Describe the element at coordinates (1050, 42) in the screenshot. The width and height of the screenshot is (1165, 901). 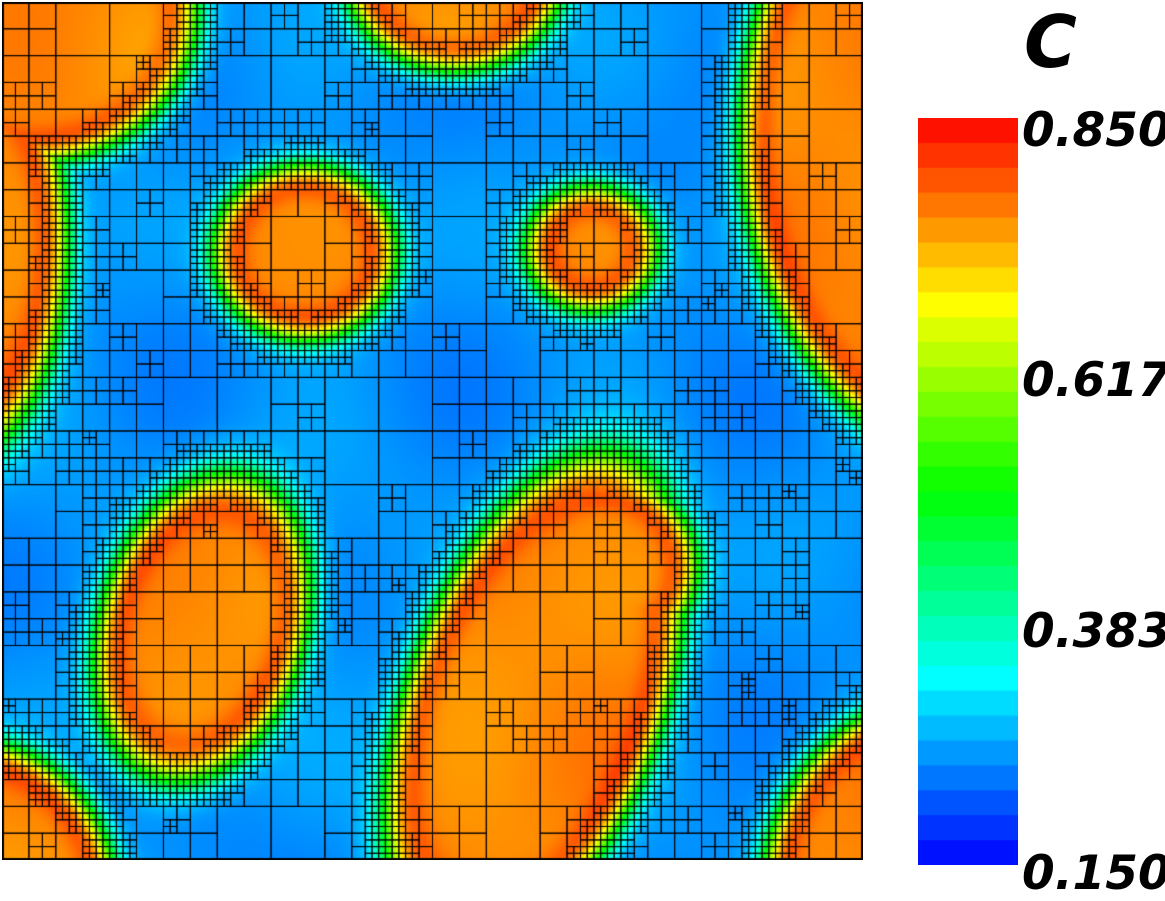
I see `colorbar-title: C` at that location.